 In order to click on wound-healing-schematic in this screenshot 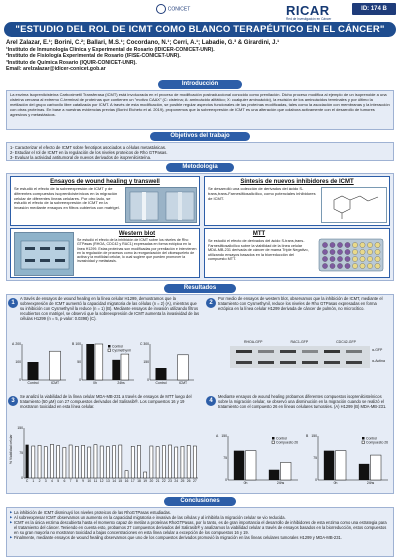, I will do `click(161, 205)`.